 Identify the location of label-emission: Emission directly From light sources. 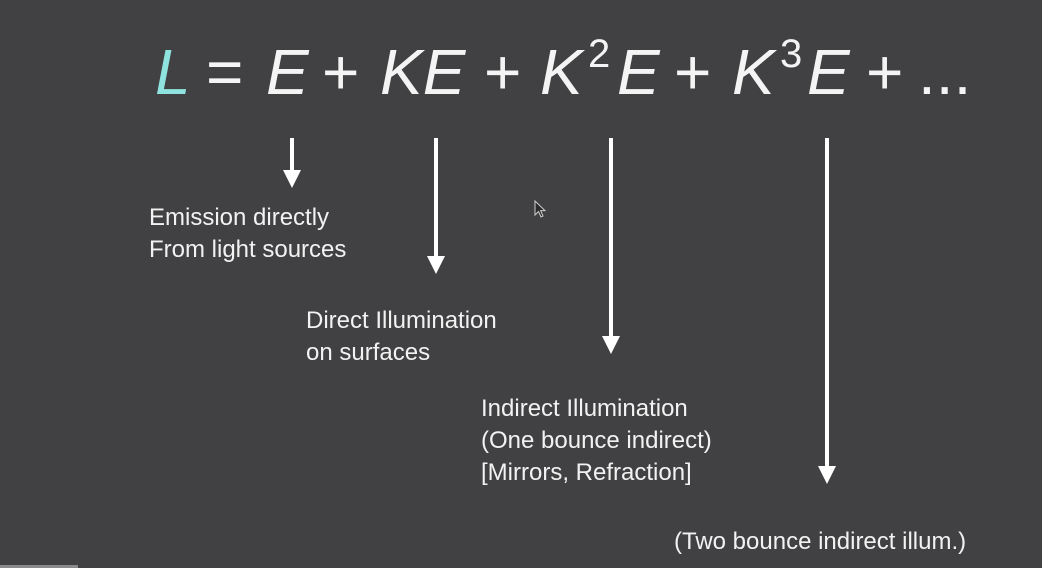
(247, 234).